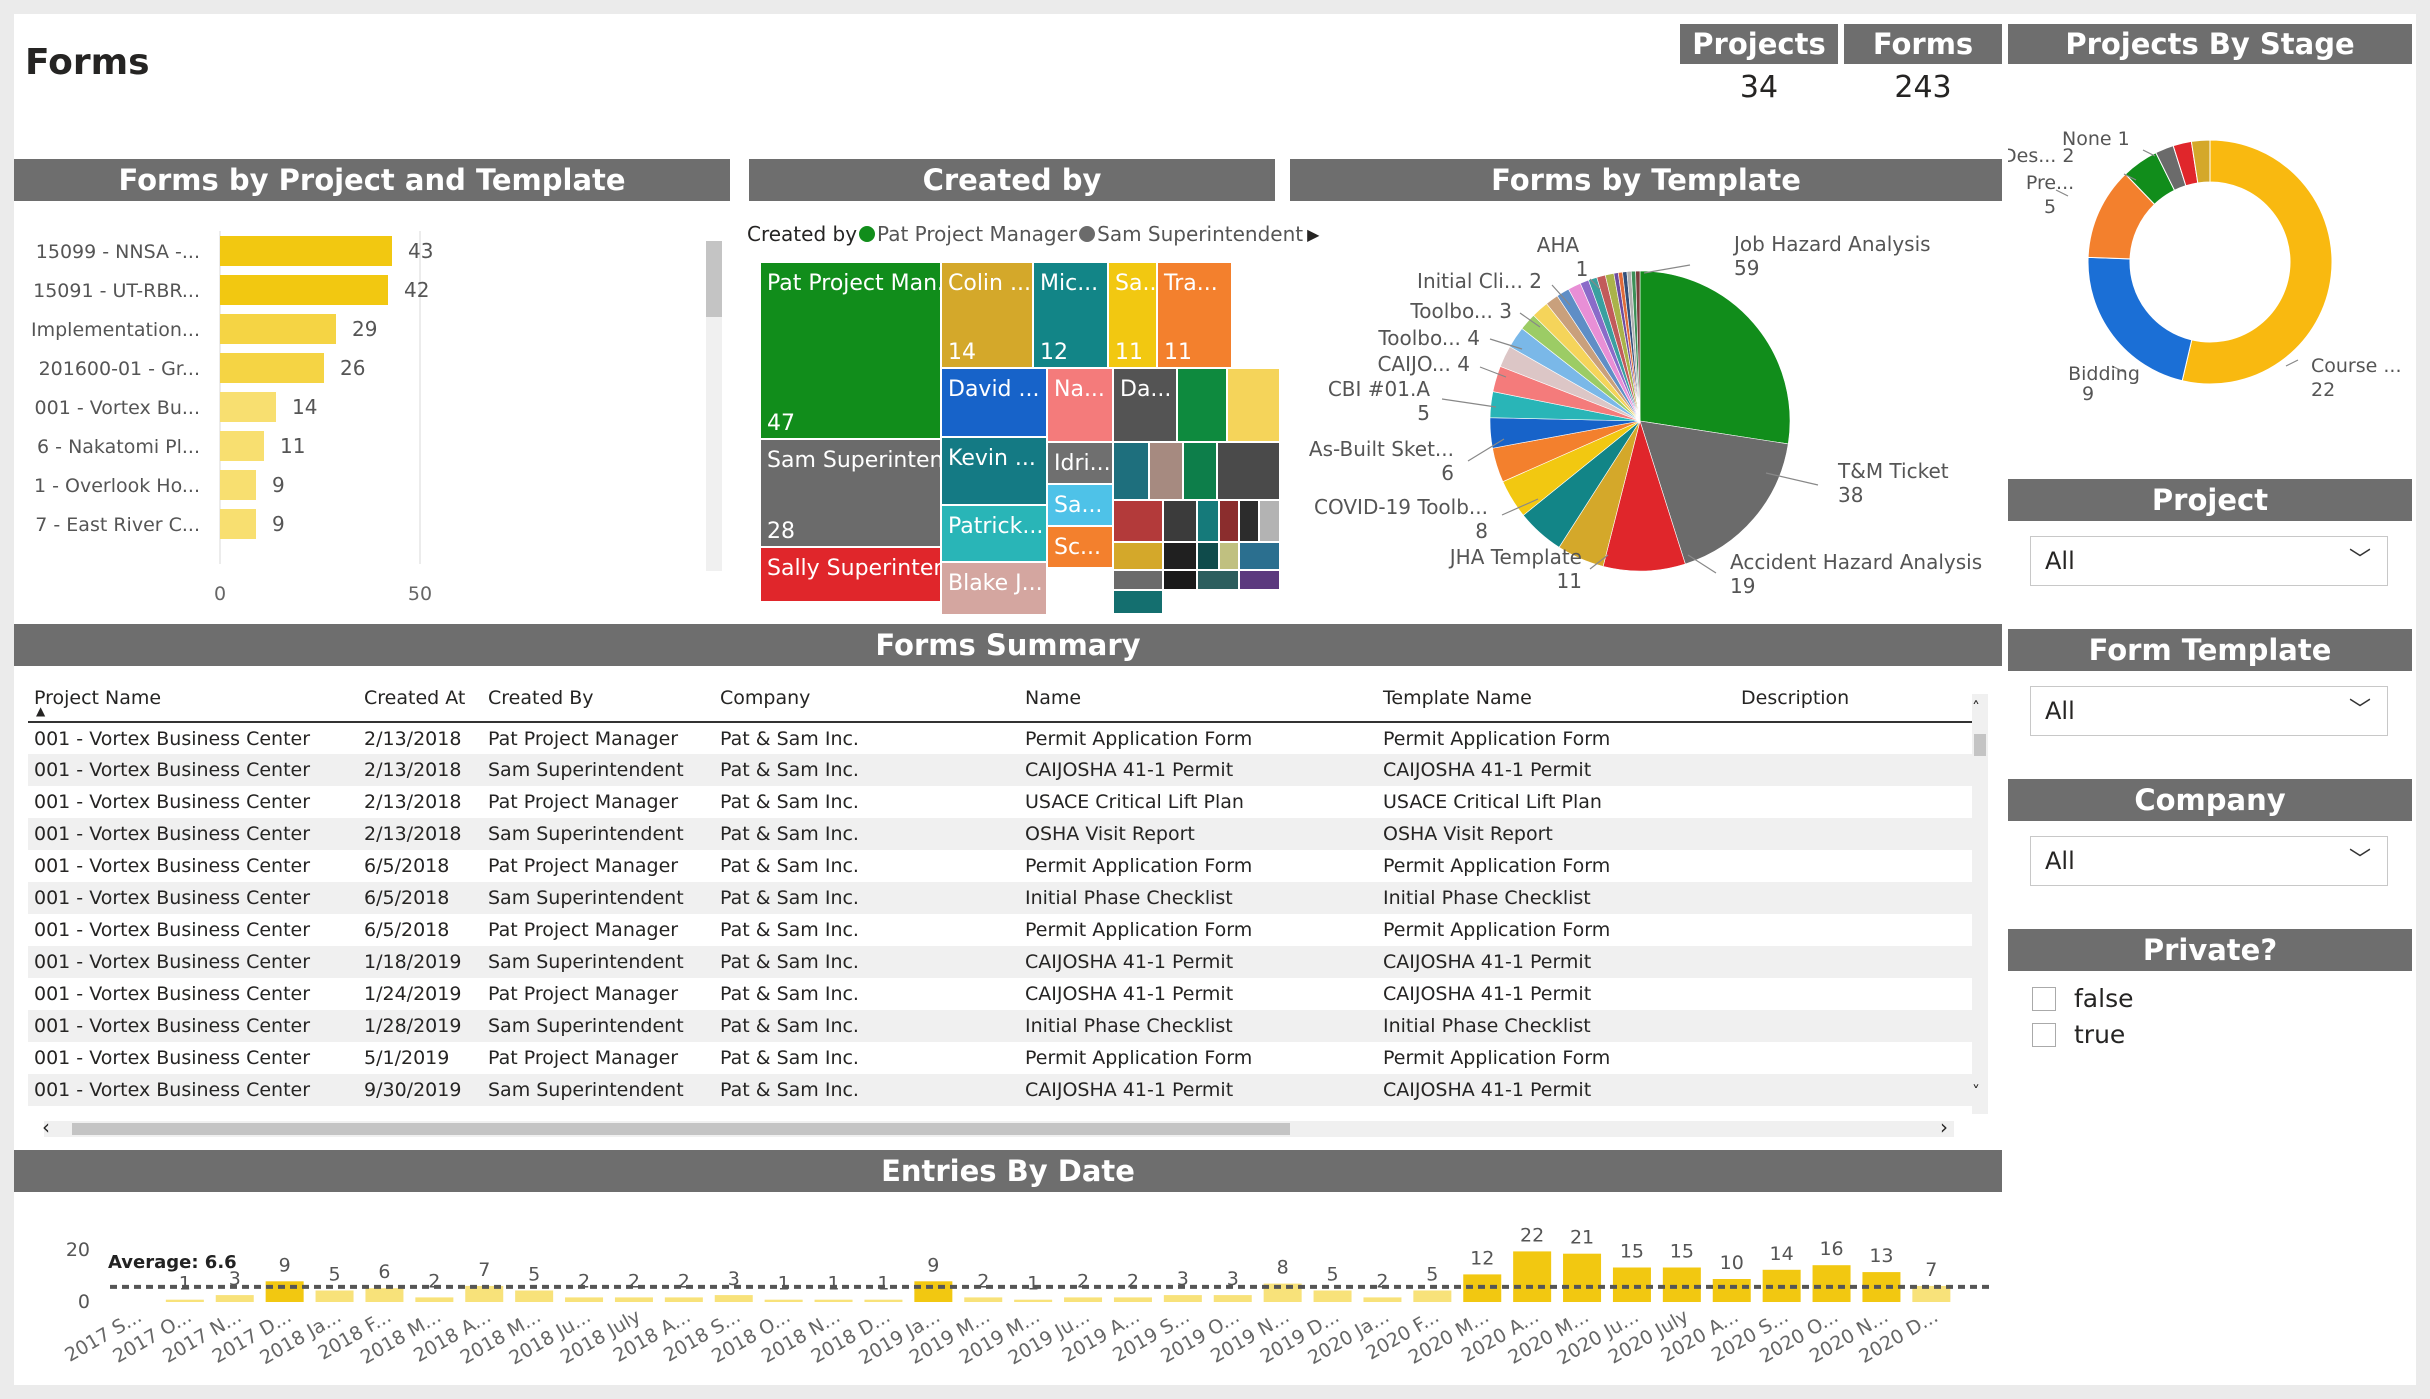  Describe the element at coordinates (1976, 1091) in the screenshot. I see `scroll-down-icon: ˅` at that location.